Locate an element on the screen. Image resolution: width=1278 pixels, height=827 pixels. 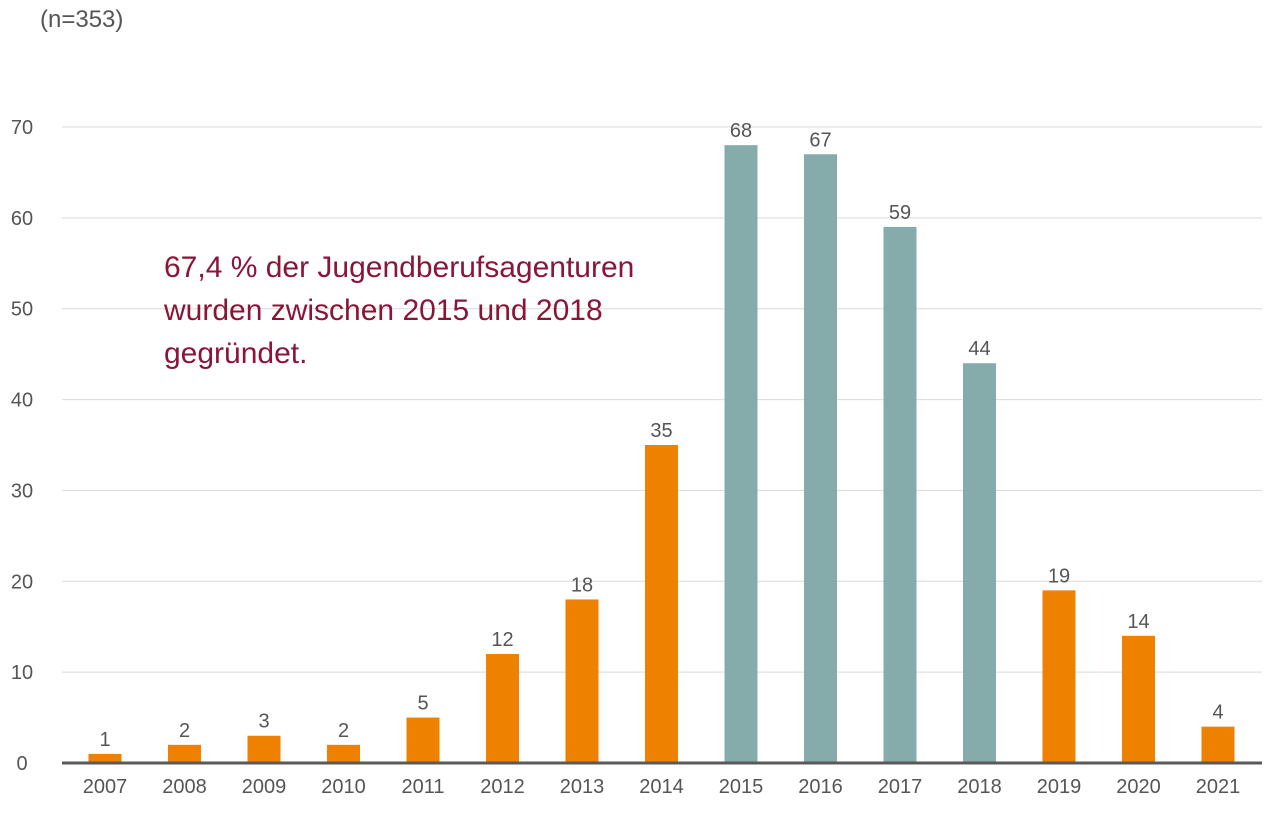
annotation-line-2: wurden zwischen 2015 und 2018 is located at coordinates (383, 310).